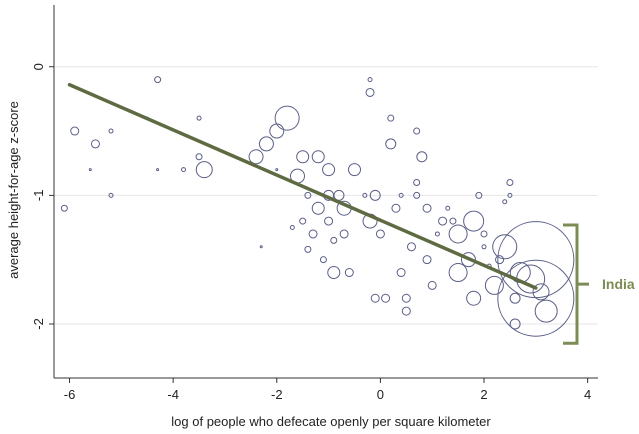  I want to click on x-tick-label: 0, so click(380, 394).